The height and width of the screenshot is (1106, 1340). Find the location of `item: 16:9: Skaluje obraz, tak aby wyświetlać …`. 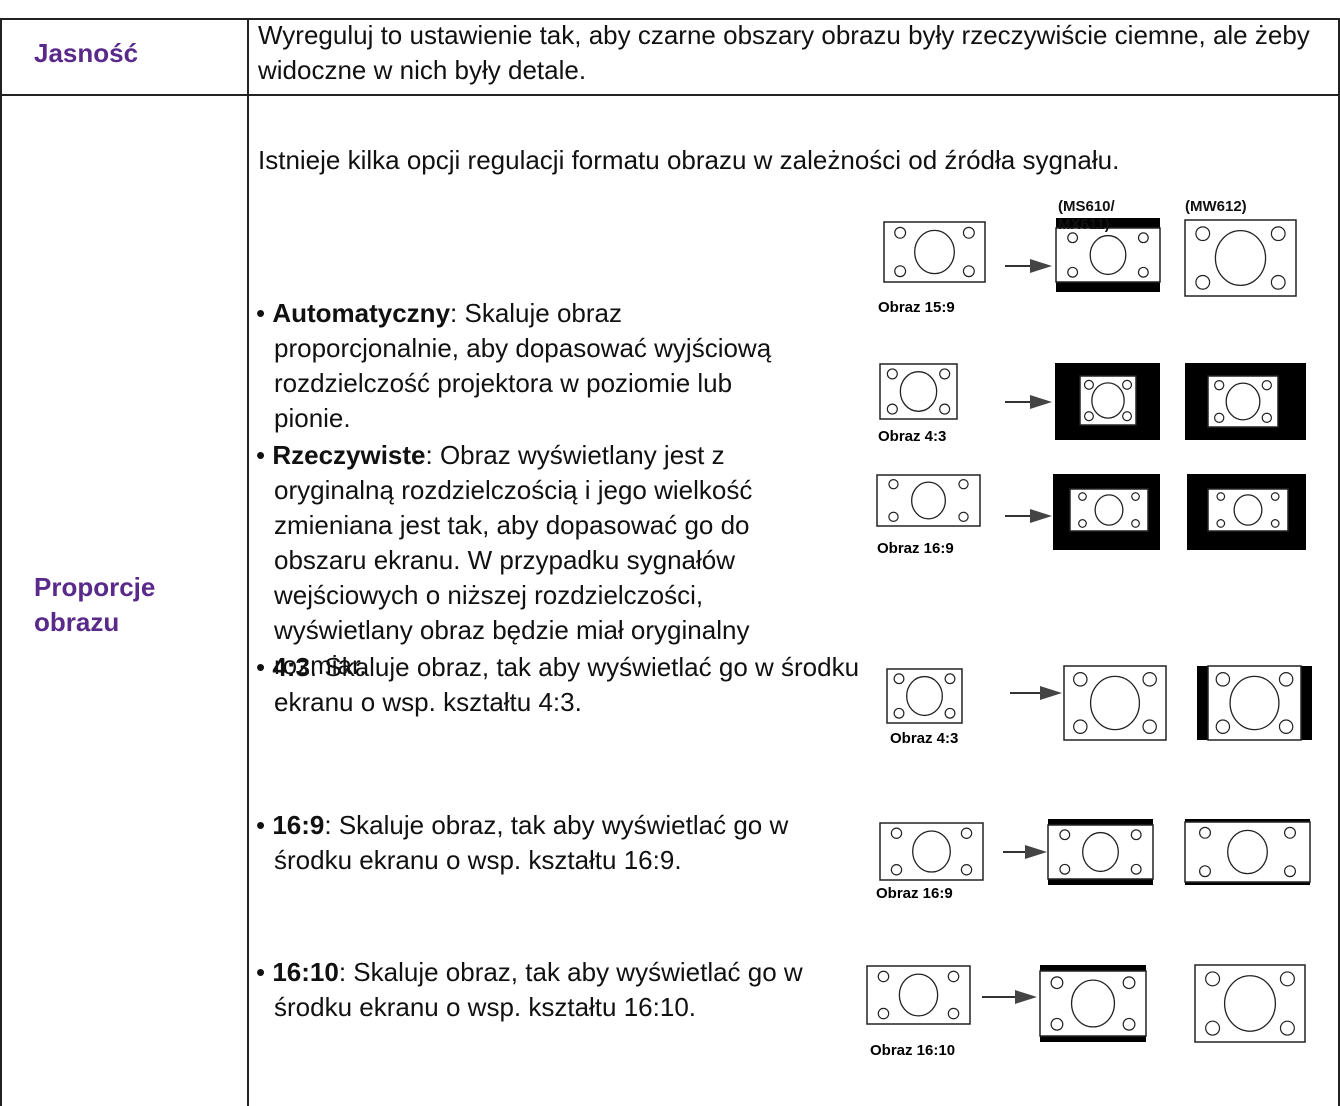

item: 16:9: Skaluje obraz, tak aby wyświetlać … is located at coordinates (555, 843).